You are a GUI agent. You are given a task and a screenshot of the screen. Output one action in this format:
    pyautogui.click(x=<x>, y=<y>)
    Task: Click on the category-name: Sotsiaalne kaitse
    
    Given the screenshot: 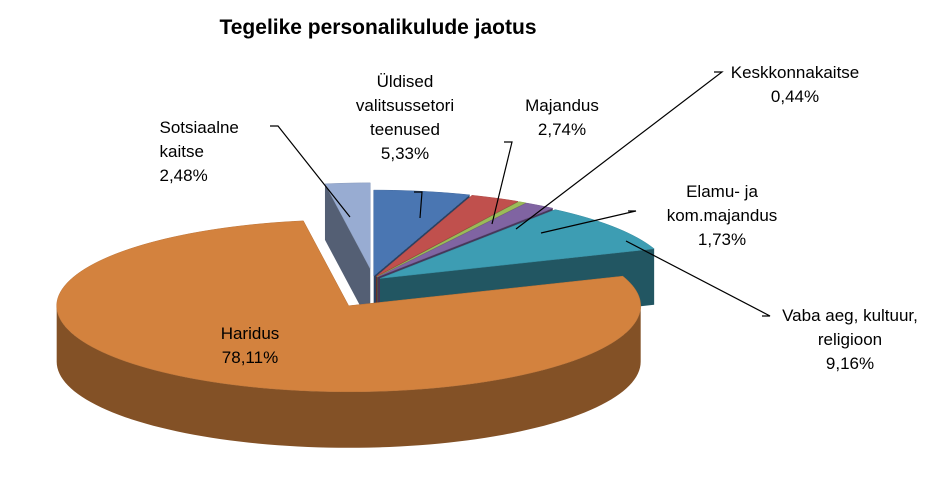 What is the action you would take?
    pyautogui.click(x=199, y=139)
    